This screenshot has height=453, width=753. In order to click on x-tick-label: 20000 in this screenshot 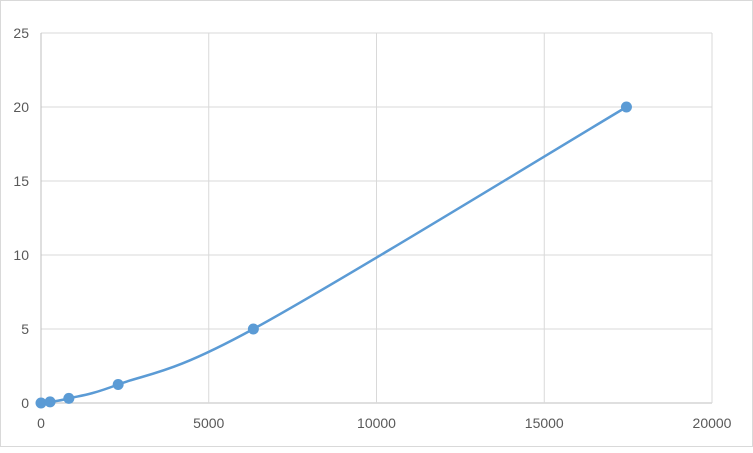, I will do `click(712, 423)`.